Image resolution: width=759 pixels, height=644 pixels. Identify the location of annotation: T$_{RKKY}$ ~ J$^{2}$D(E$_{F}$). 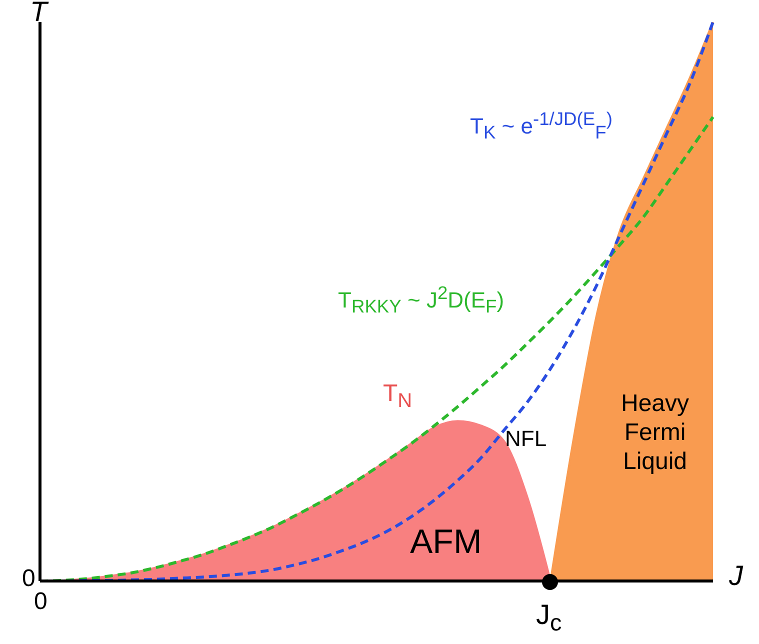
(421, 300).